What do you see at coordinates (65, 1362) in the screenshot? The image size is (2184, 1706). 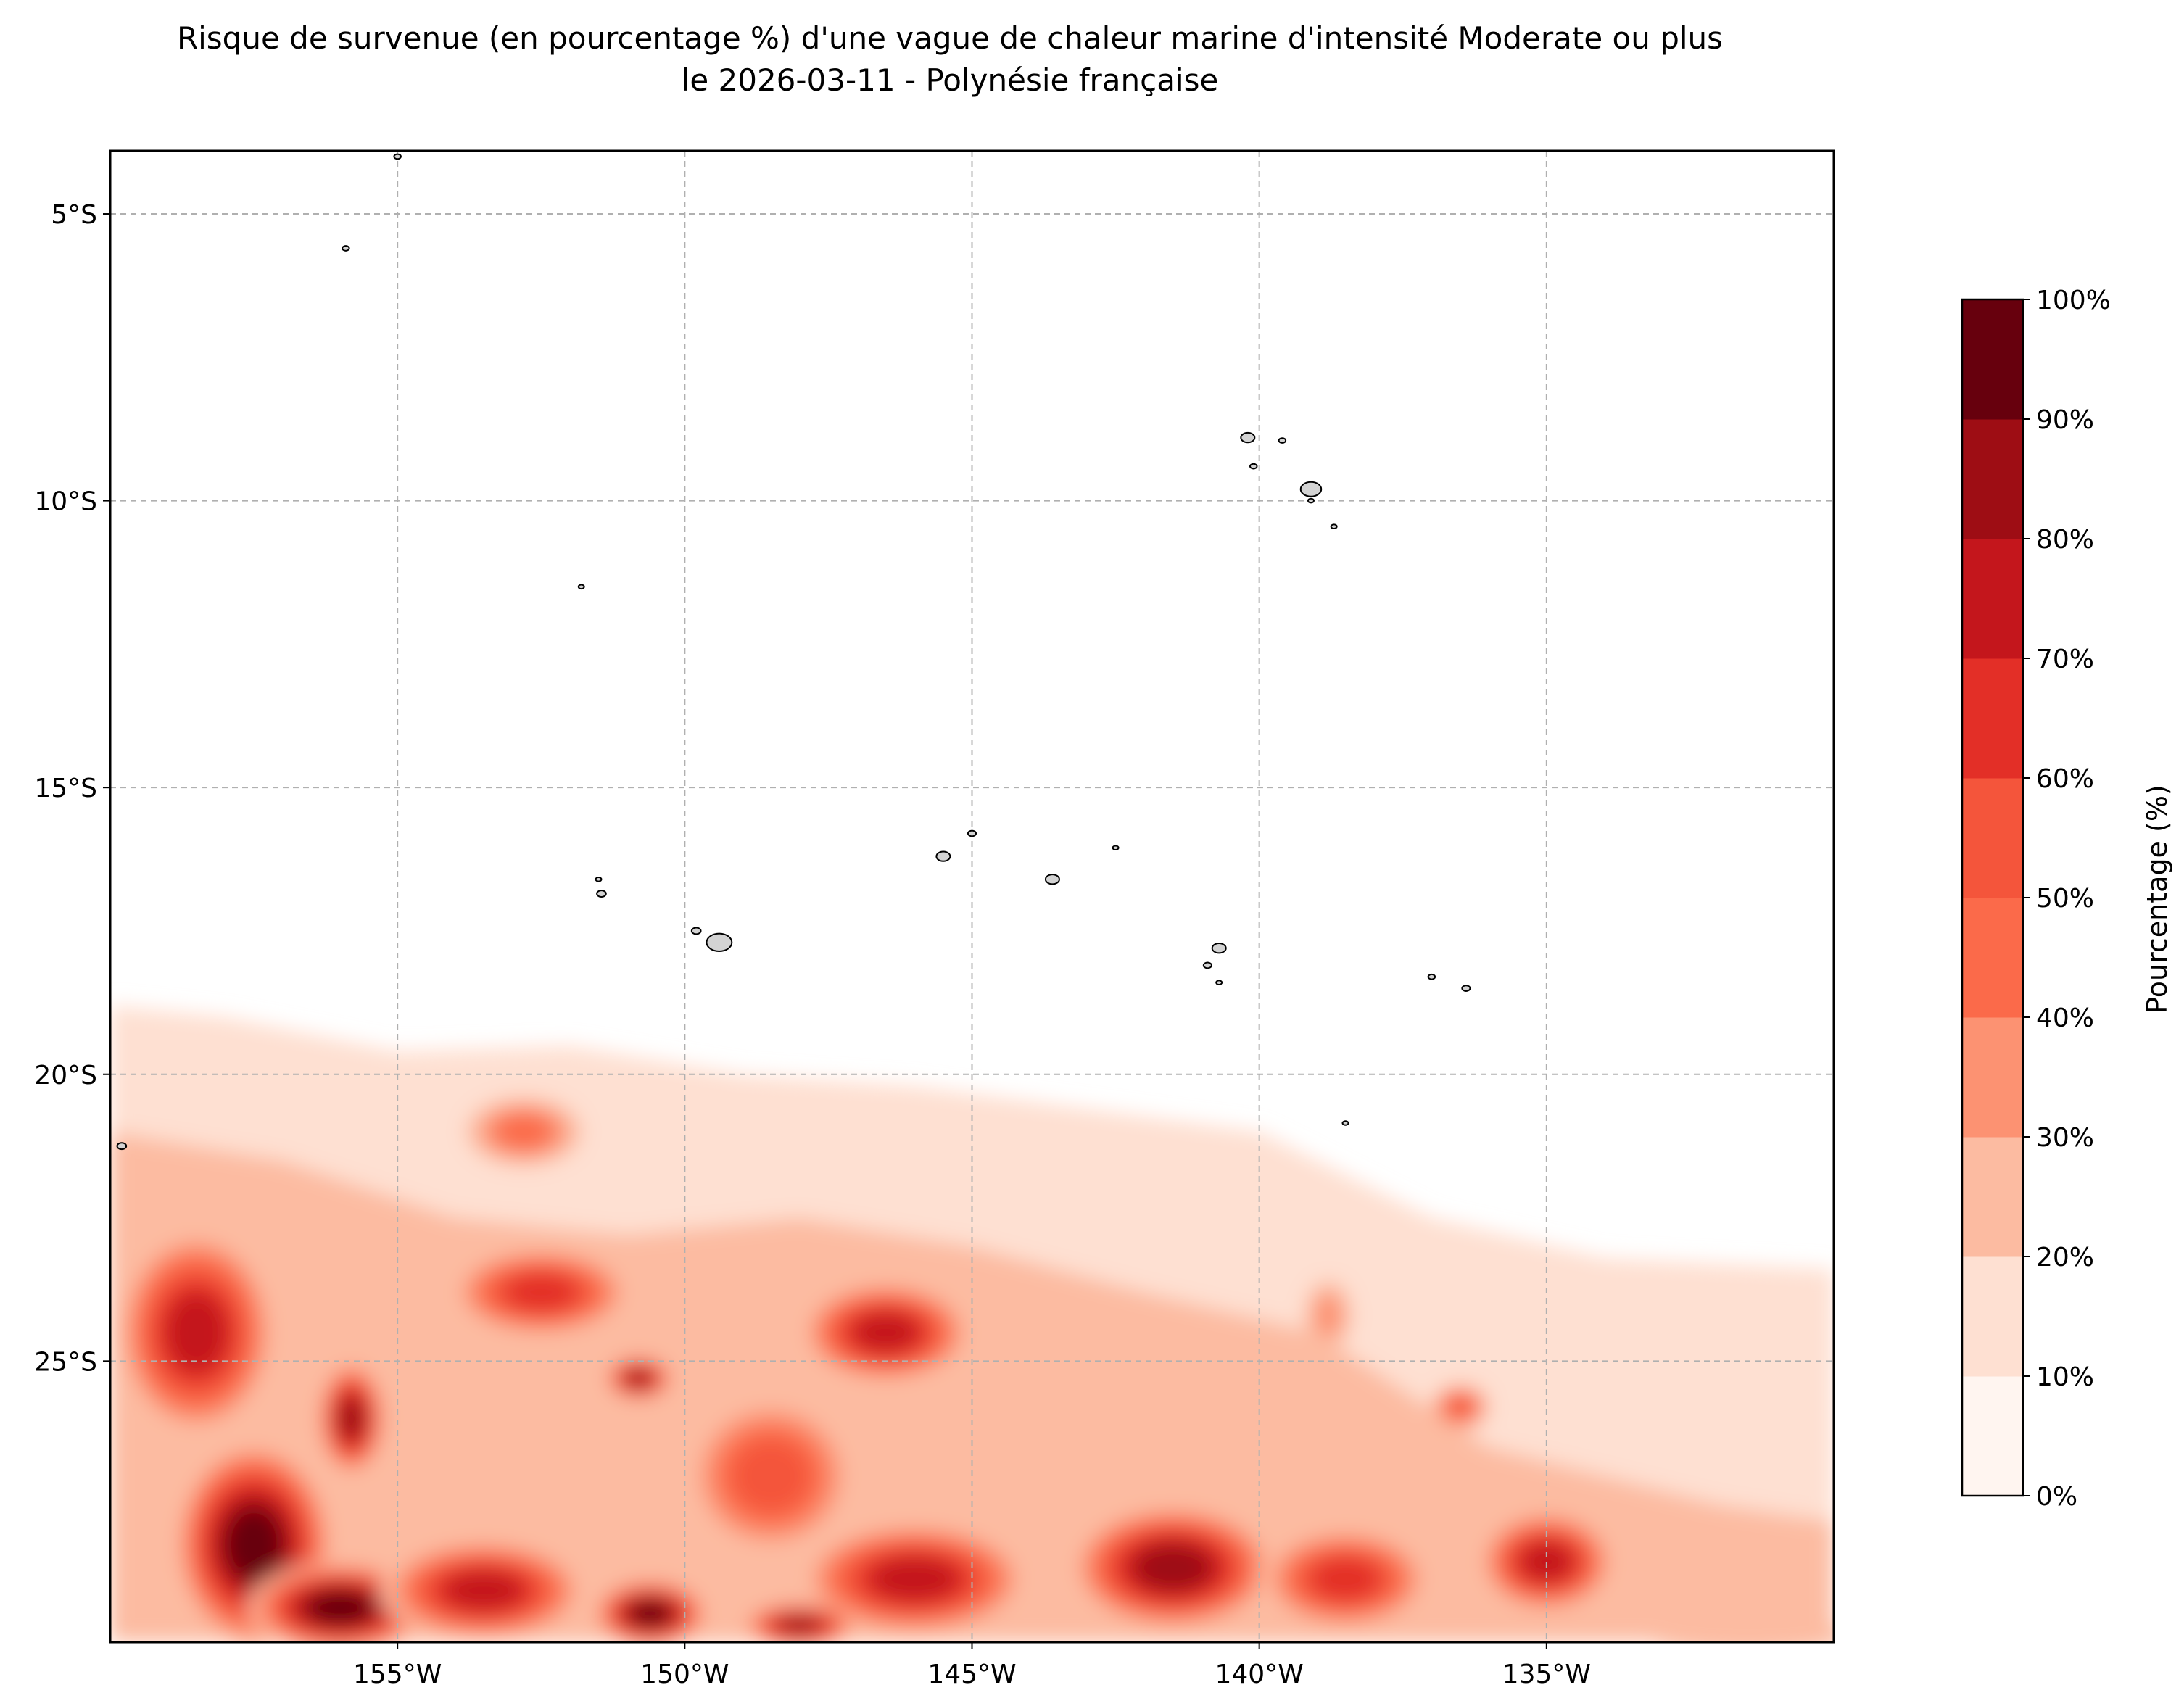 I see `y-tick-label: 25°S` at bounding box center [65, 1362].